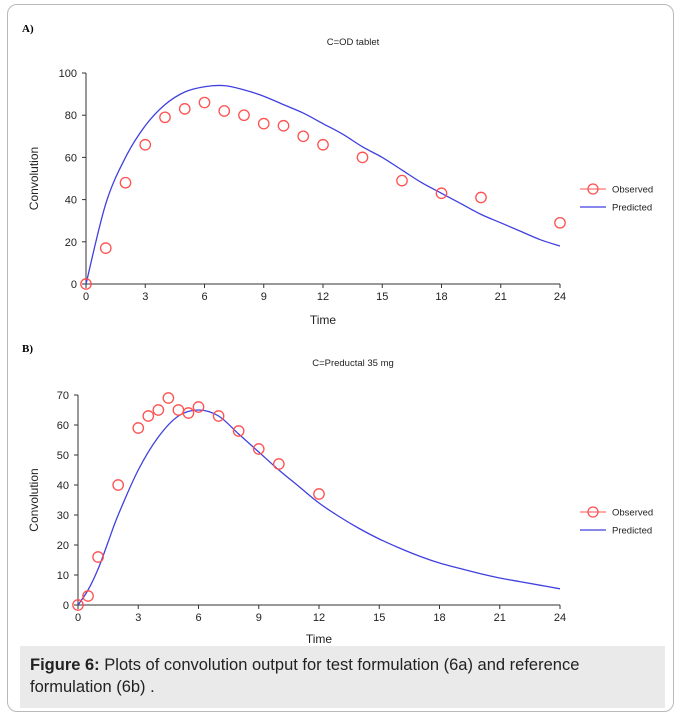  I want to click on chart-a-x-tick-label: 24, so click(560, 297).